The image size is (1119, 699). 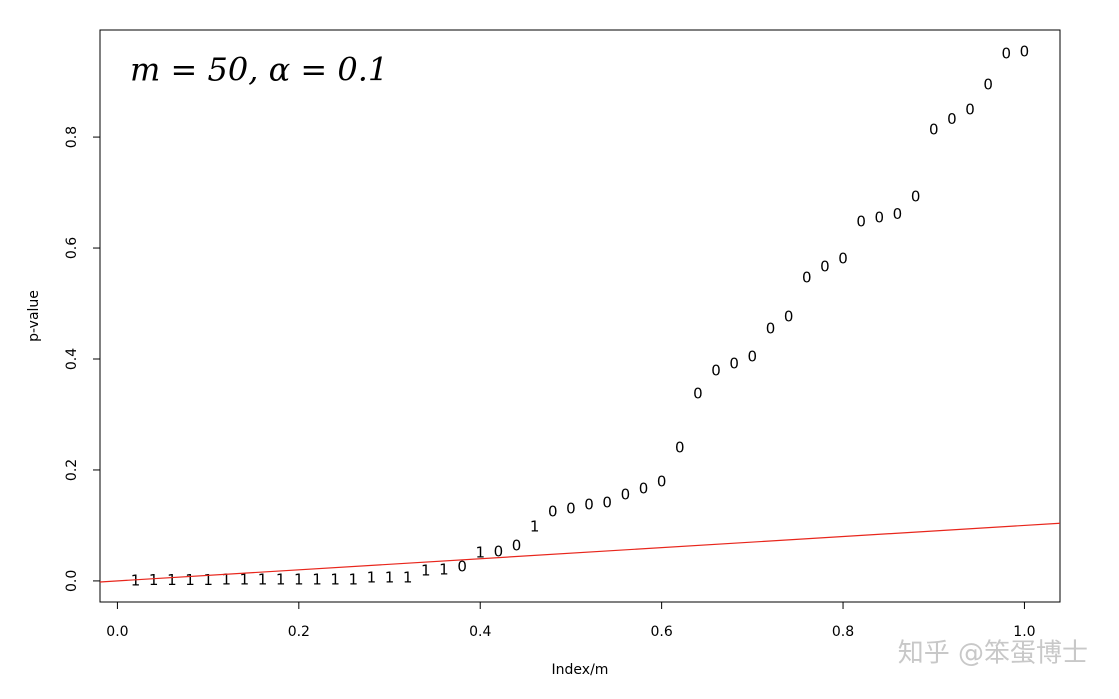 What do you see at coordinates (259, 70) in the screenshot?
I see `chart-title: m = 50, α = 0.1` at bounding box center [259, 70].